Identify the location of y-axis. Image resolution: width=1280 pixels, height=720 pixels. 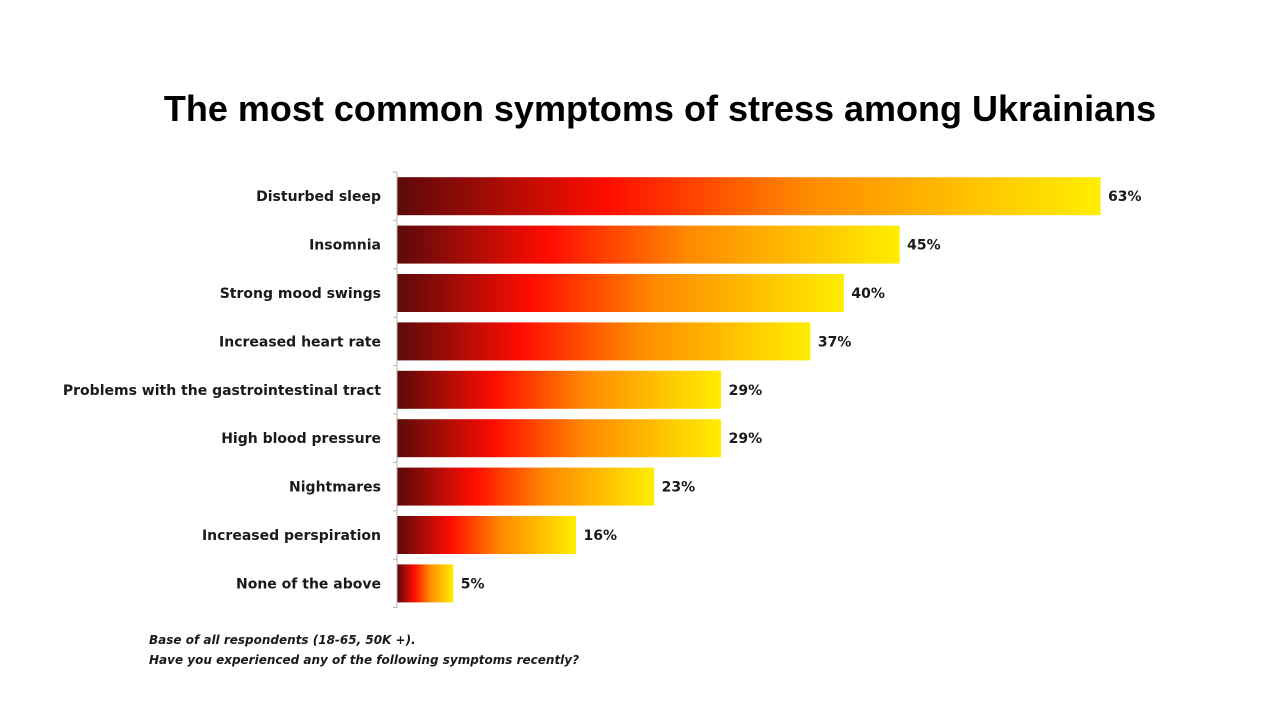
(395, 390).